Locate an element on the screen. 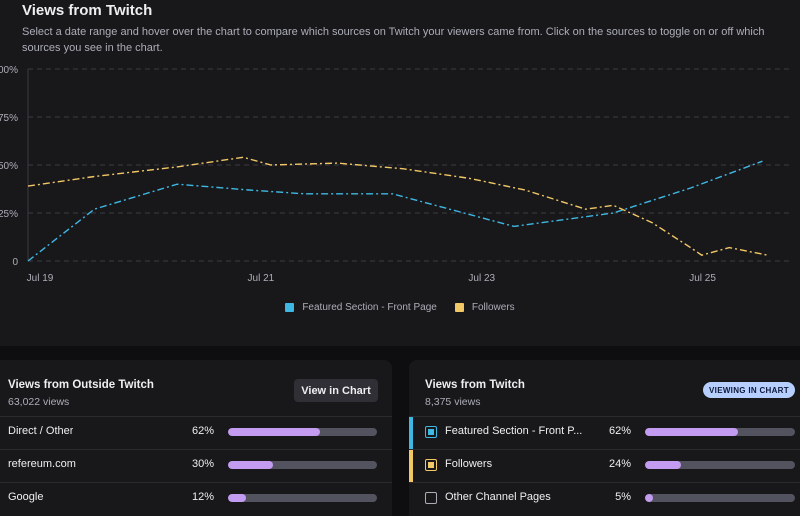  table-row: Followers 24% is located at coordinates (604, 465).